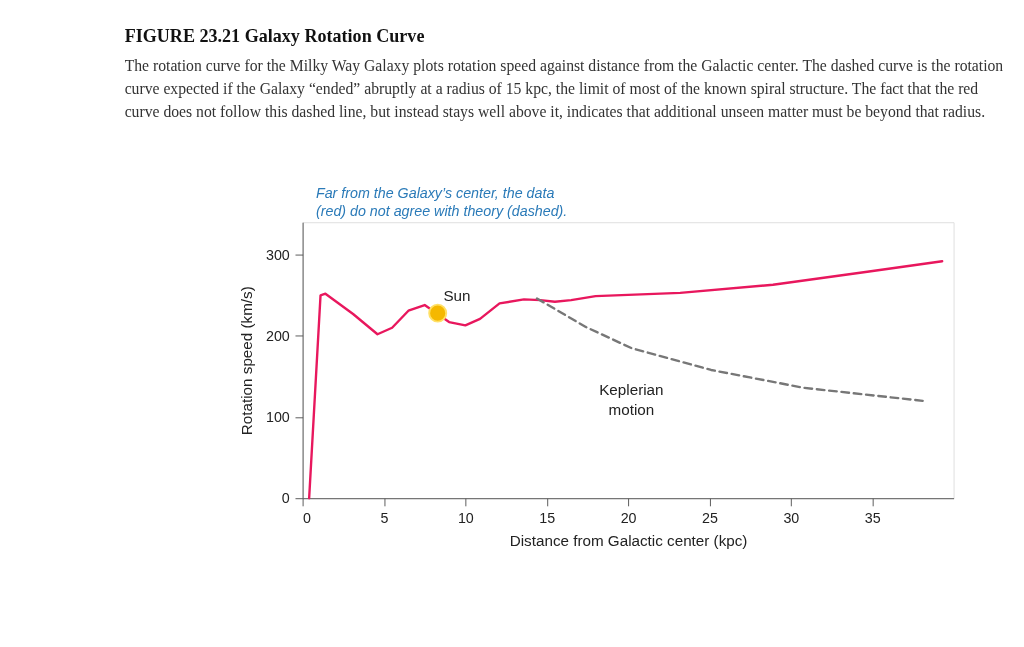 The width and height of the screenshot is (1024, 647). I want to click on series-label: Sun, so click(457, 295).